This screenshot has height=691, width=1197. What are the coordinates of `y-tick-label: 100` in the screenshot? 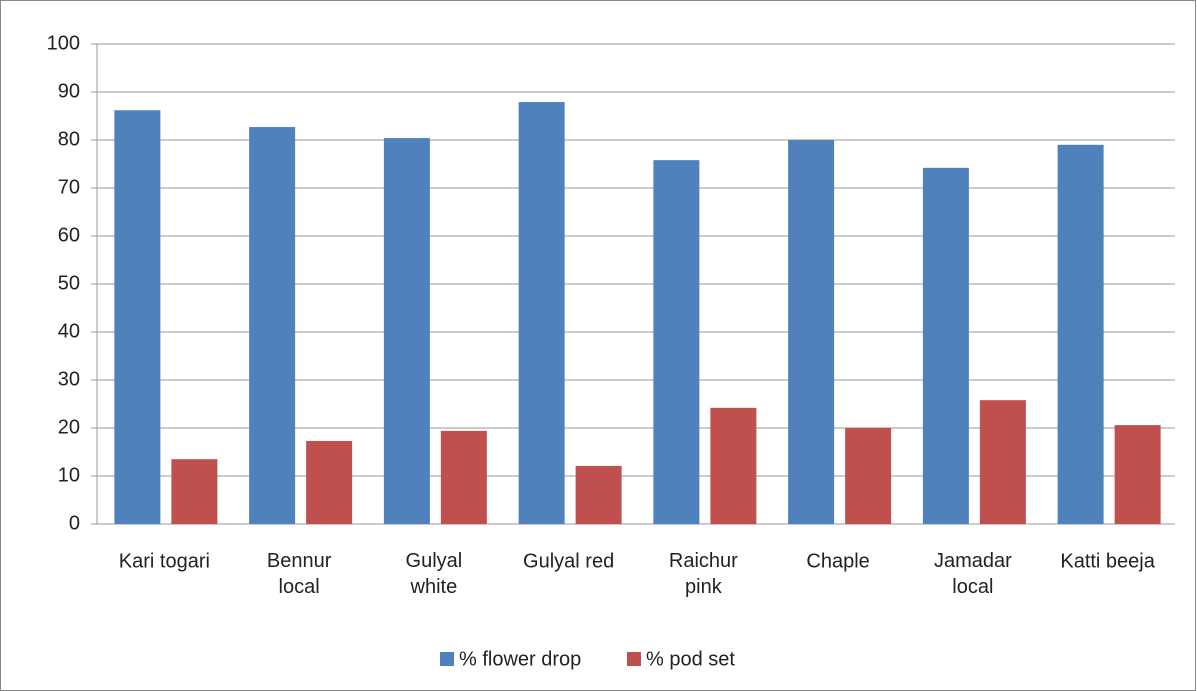 It's located at (63, 43).